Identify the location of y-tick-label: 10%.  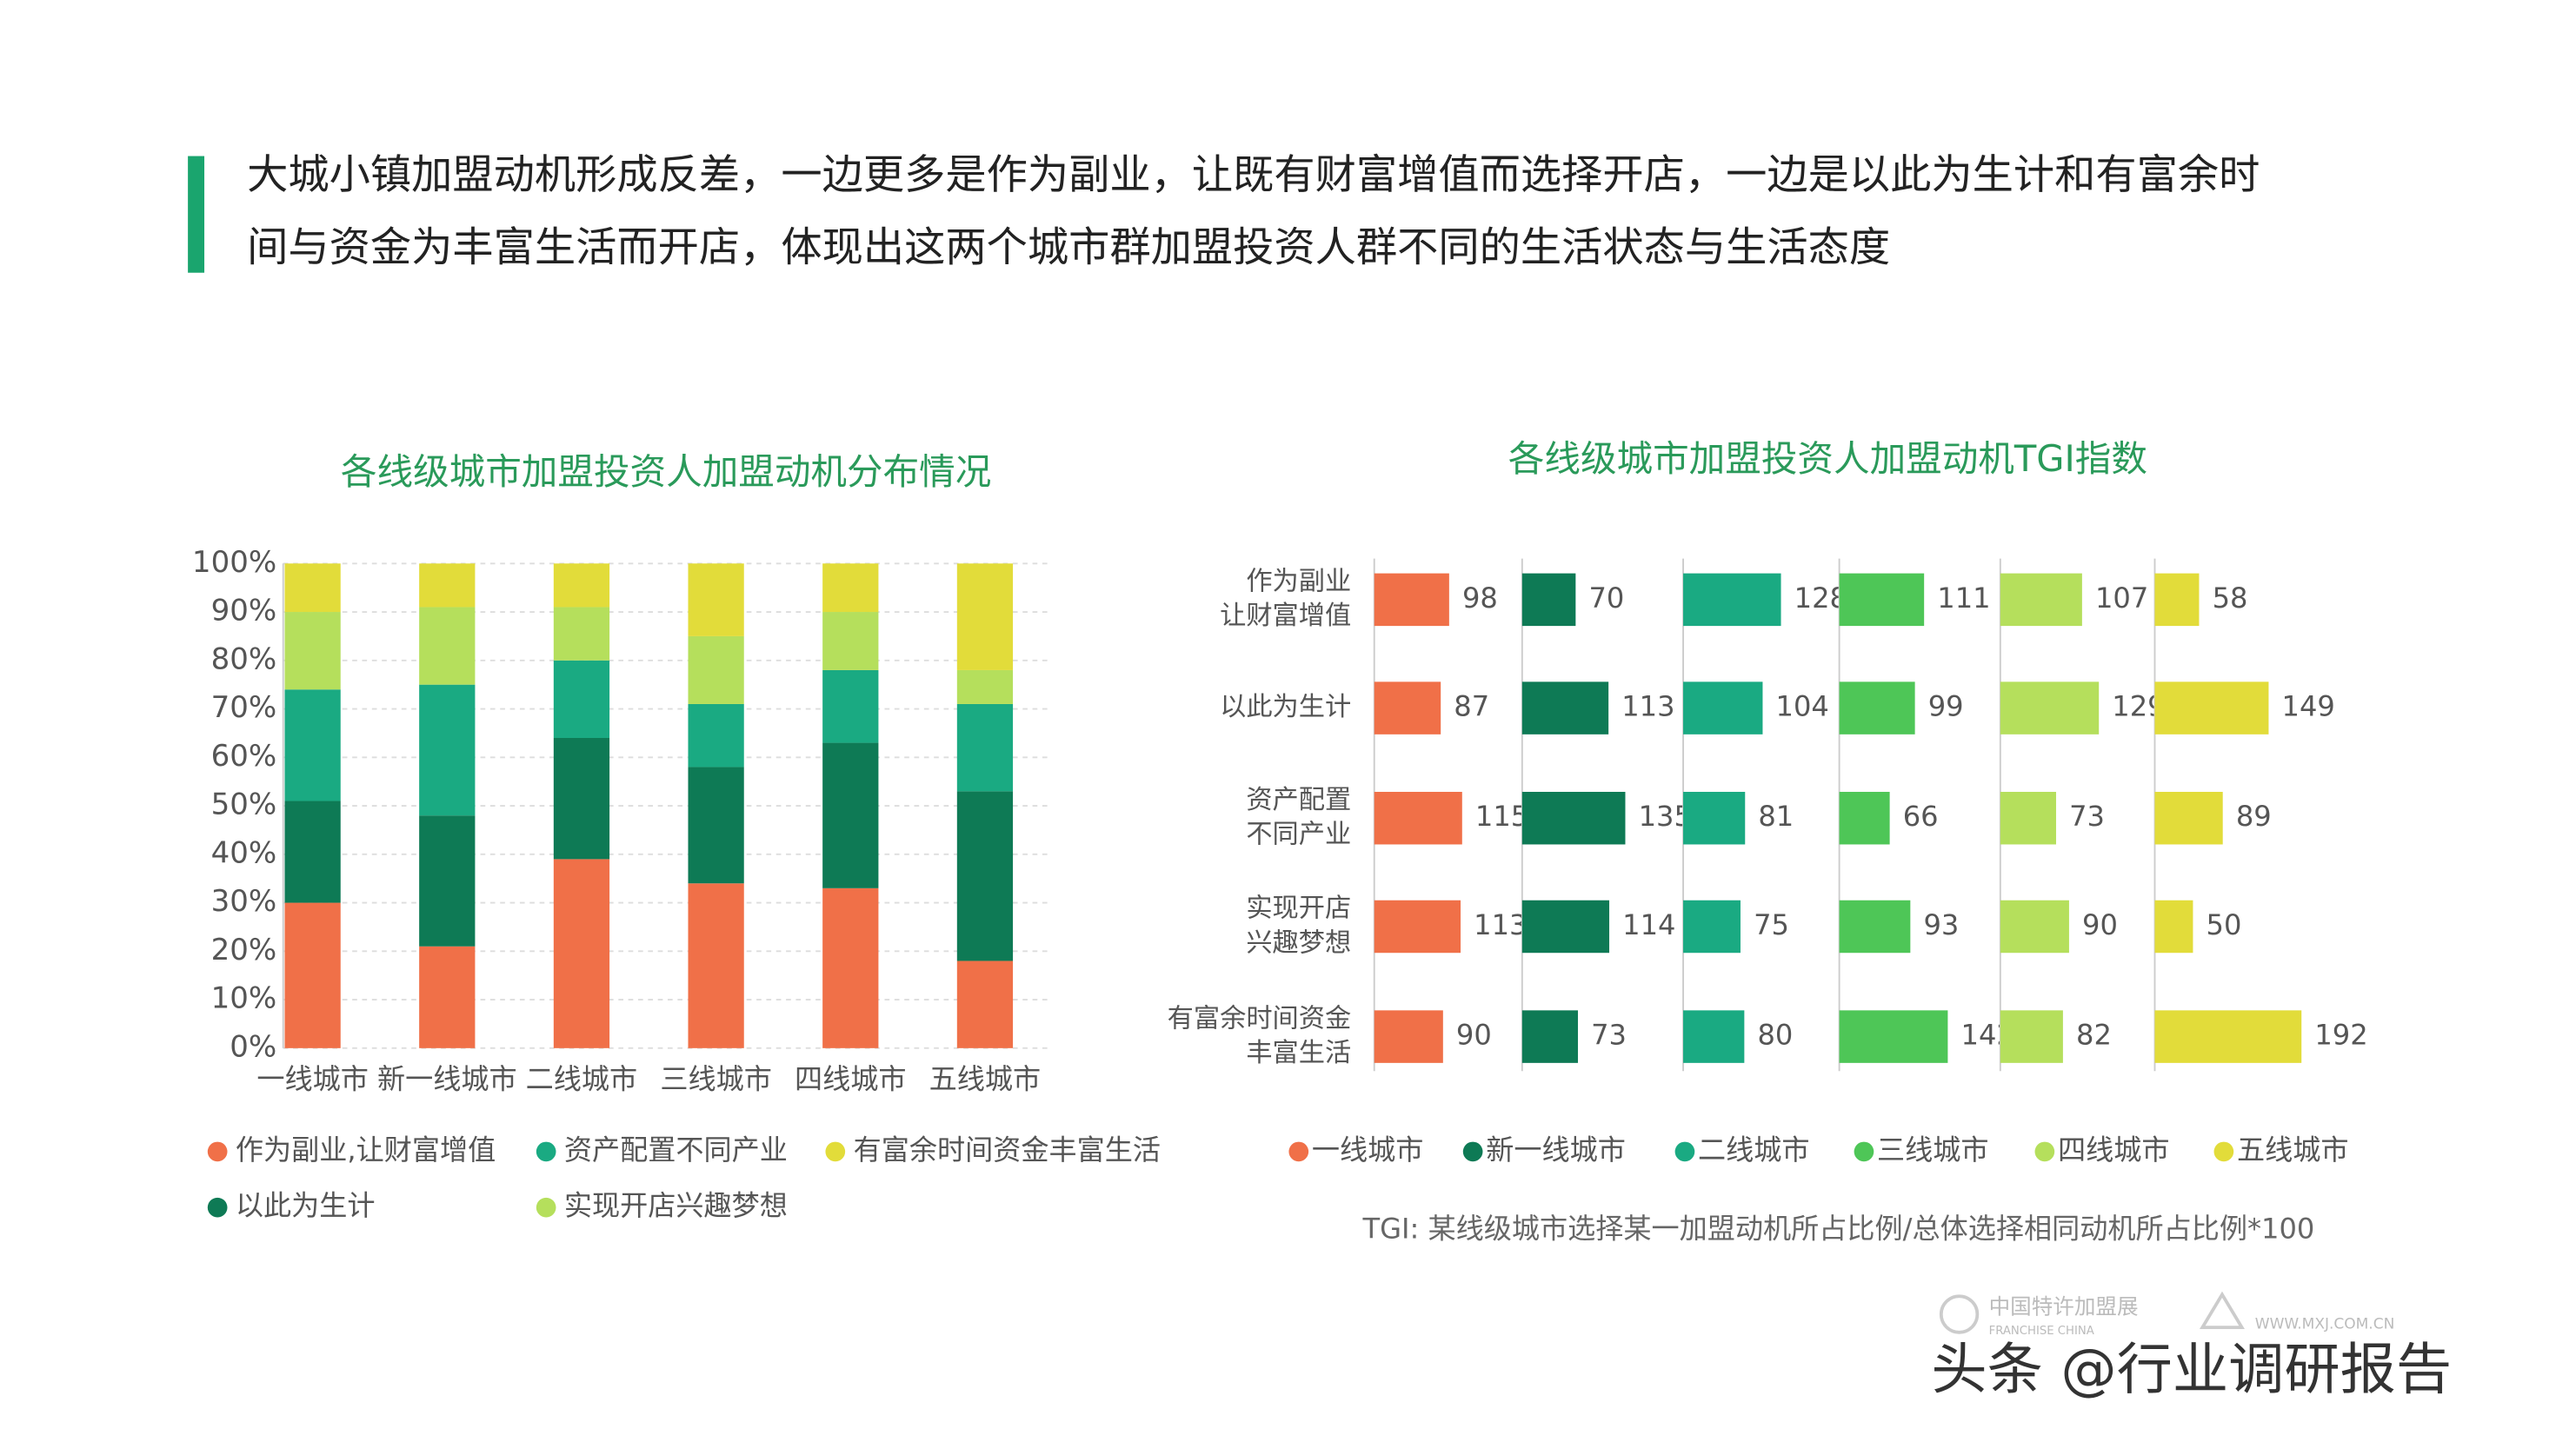
(244, 998).